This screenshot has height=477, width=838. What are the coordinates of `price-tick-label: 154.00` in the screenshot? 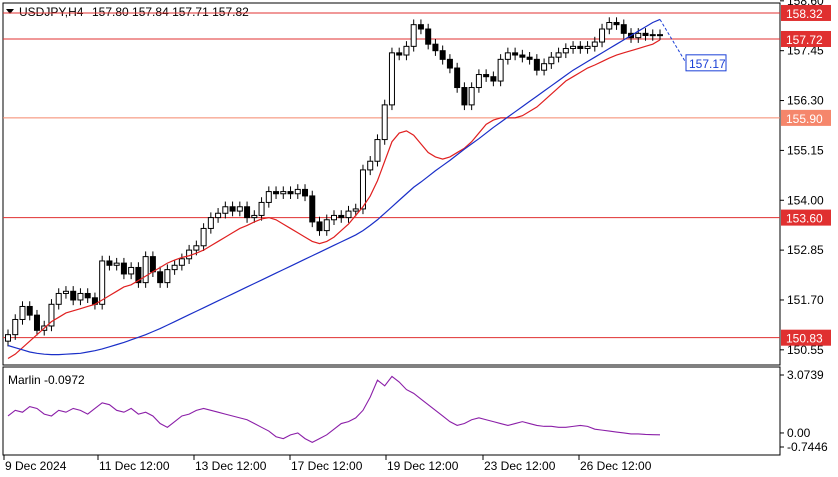 It's located at (805, 200).